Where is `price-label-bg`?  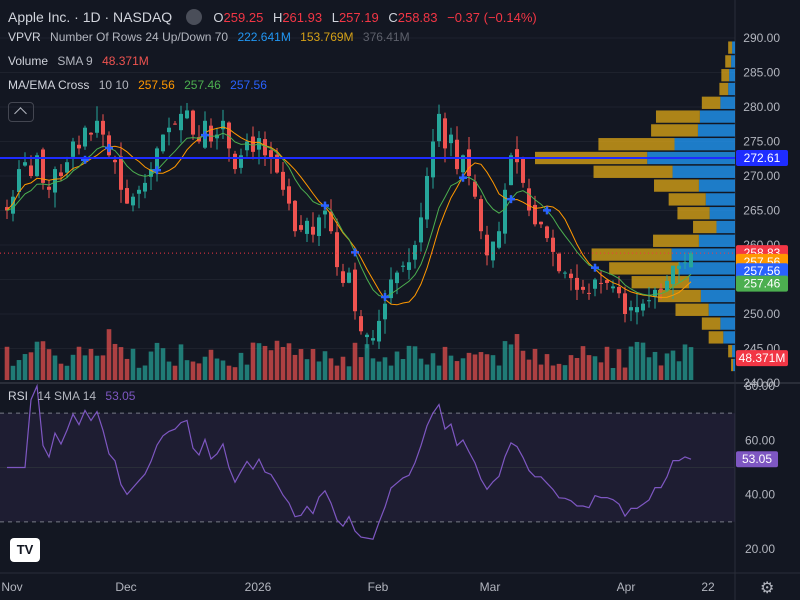
price-label-bg is located at coordinates (762, 283).